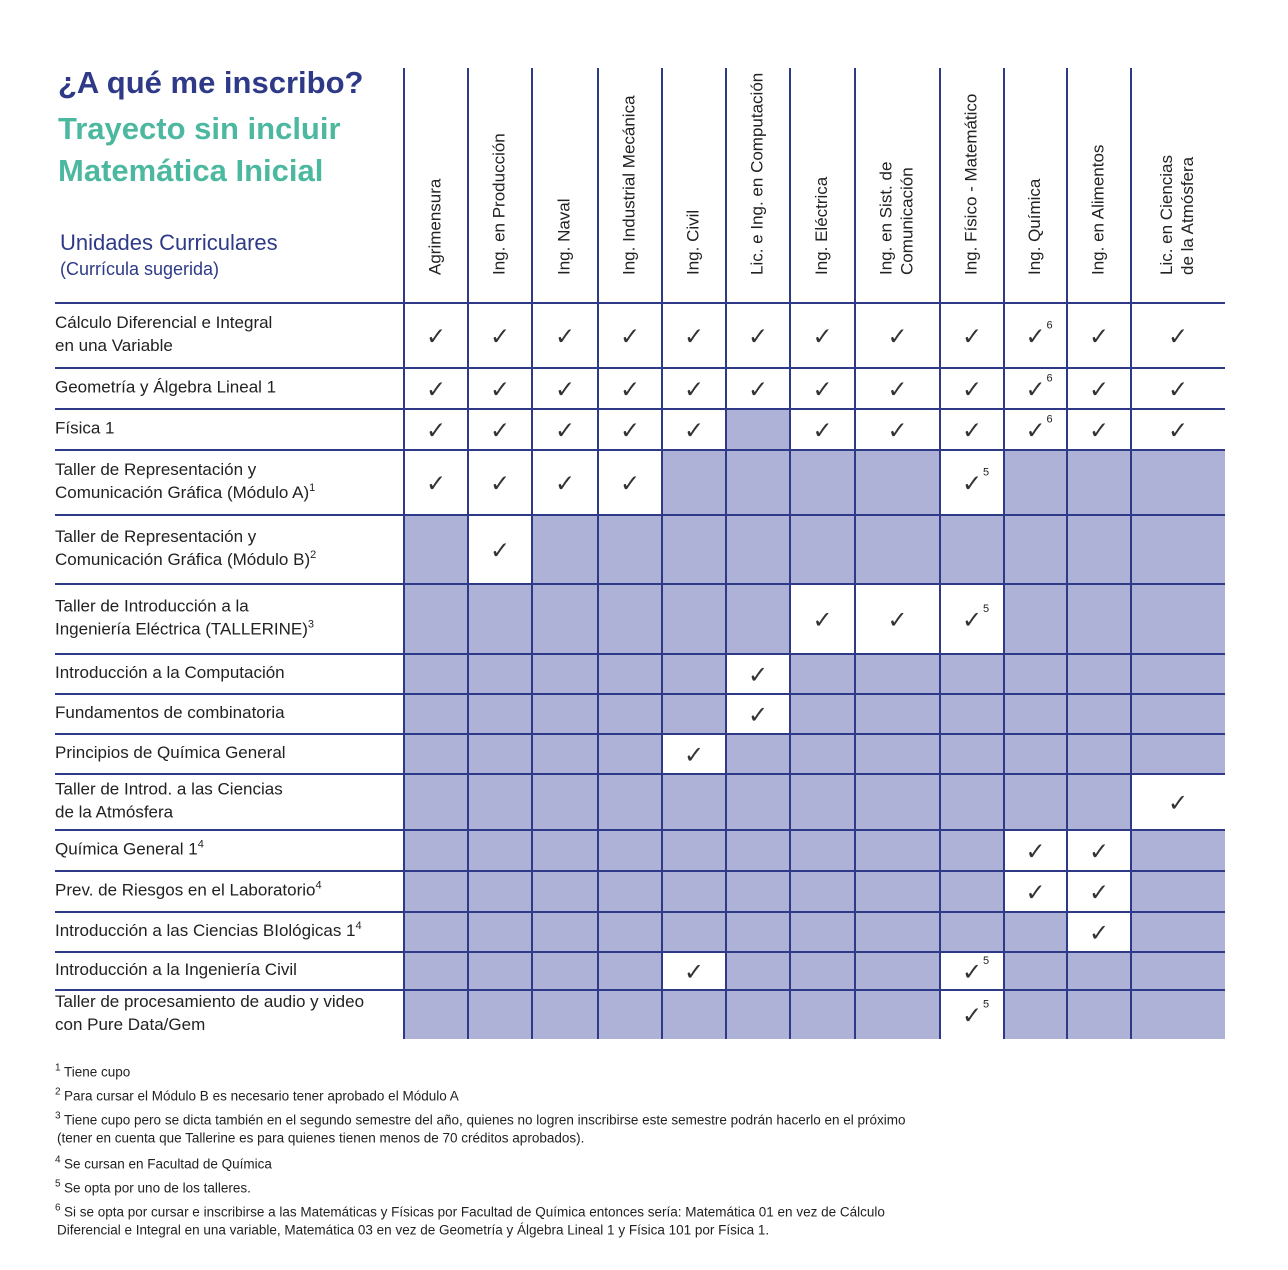  Describe the element at coordinates (58, 1160) in the screenshot. I see `footnote-number: 4` at that location.